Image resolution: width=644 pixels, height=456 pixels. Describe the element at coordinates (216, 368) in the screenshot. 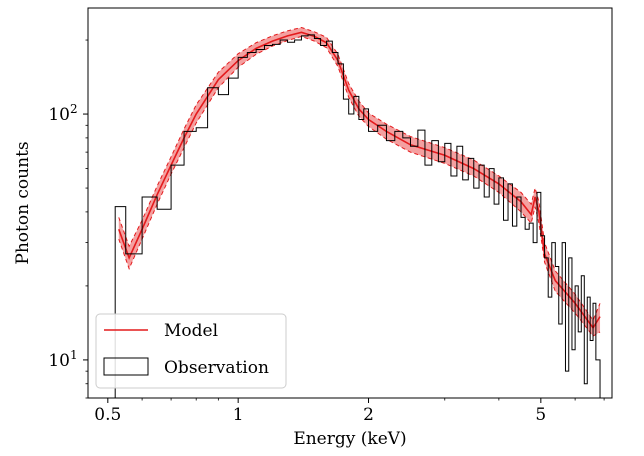

I see `legend-observation-label: Observation` at that location.